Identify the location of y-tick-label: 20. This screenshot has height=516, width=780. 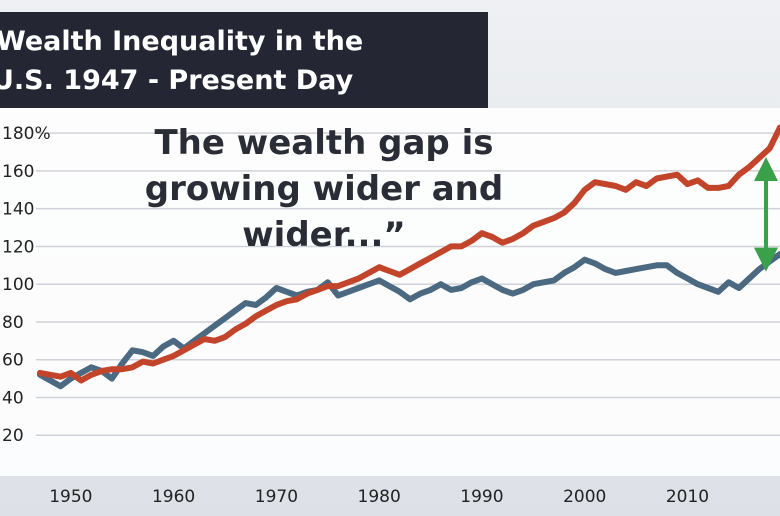
(13, 436).